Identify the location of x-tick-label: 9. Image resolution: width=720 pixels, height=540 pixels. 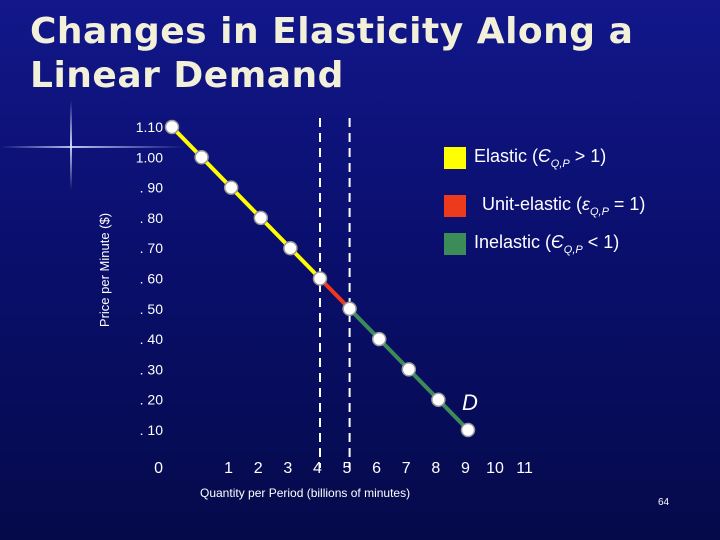
(465, 468).